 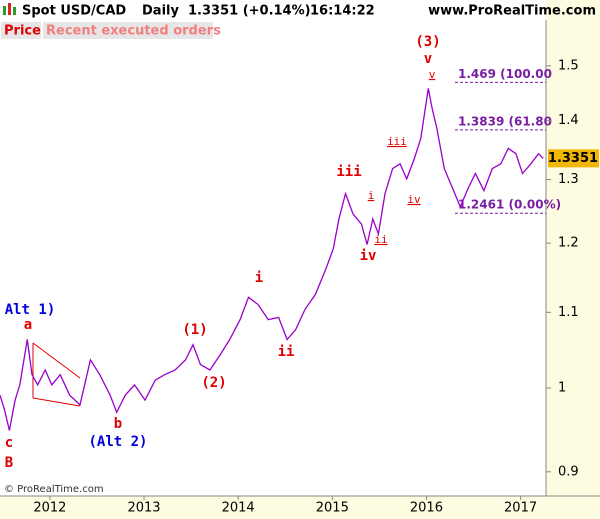 What do you see at coordinates (9, 443) in the screenshot?
I see `wave-label: c` at bounding box center [9, 443].